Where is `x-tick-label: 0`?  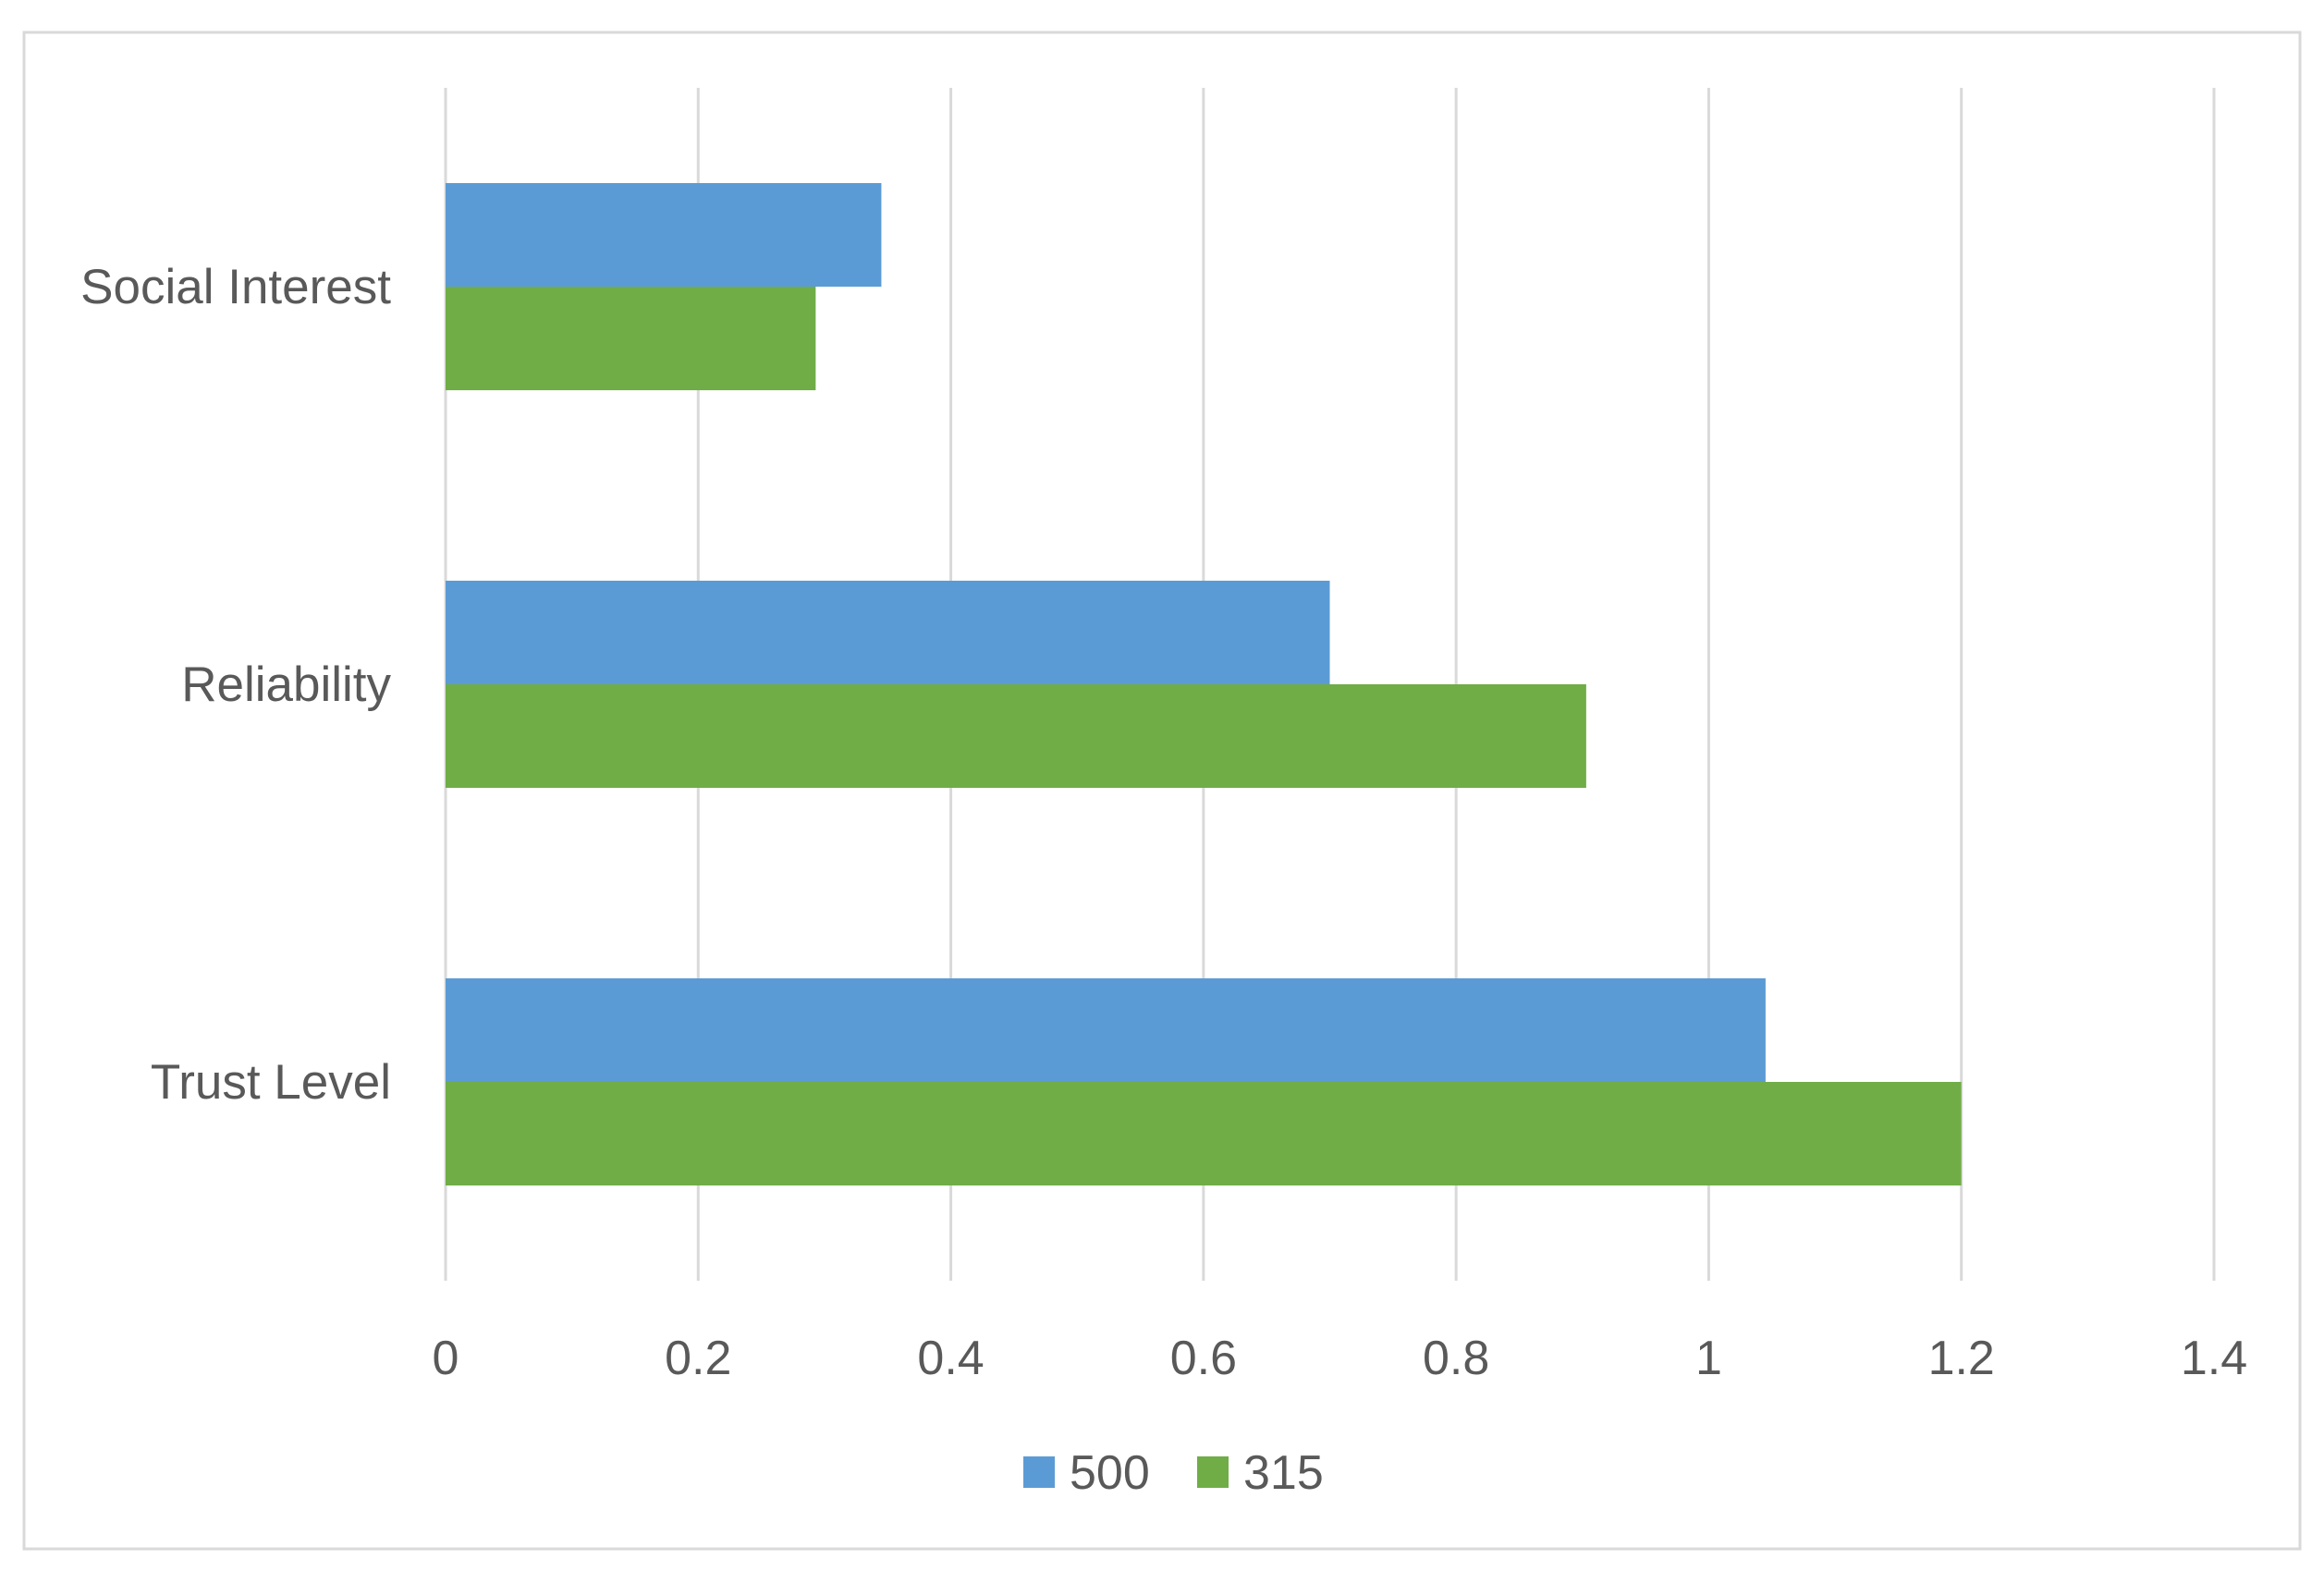 x-tick-label: 0 is located at coordinates (446, 1359).